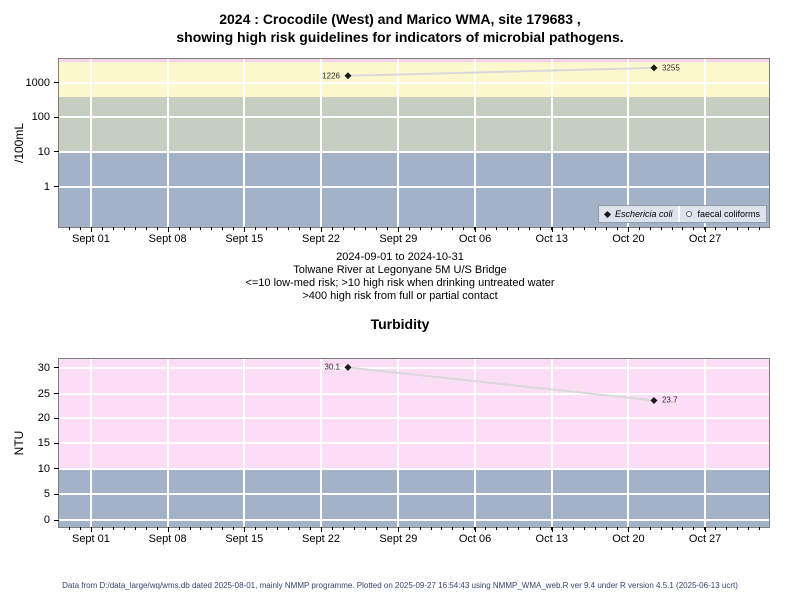 The height and width of the screenshot is (600, 800). I want to click on legend-item-faecal-coliforms: faecal coliforms, so click(722, 214).